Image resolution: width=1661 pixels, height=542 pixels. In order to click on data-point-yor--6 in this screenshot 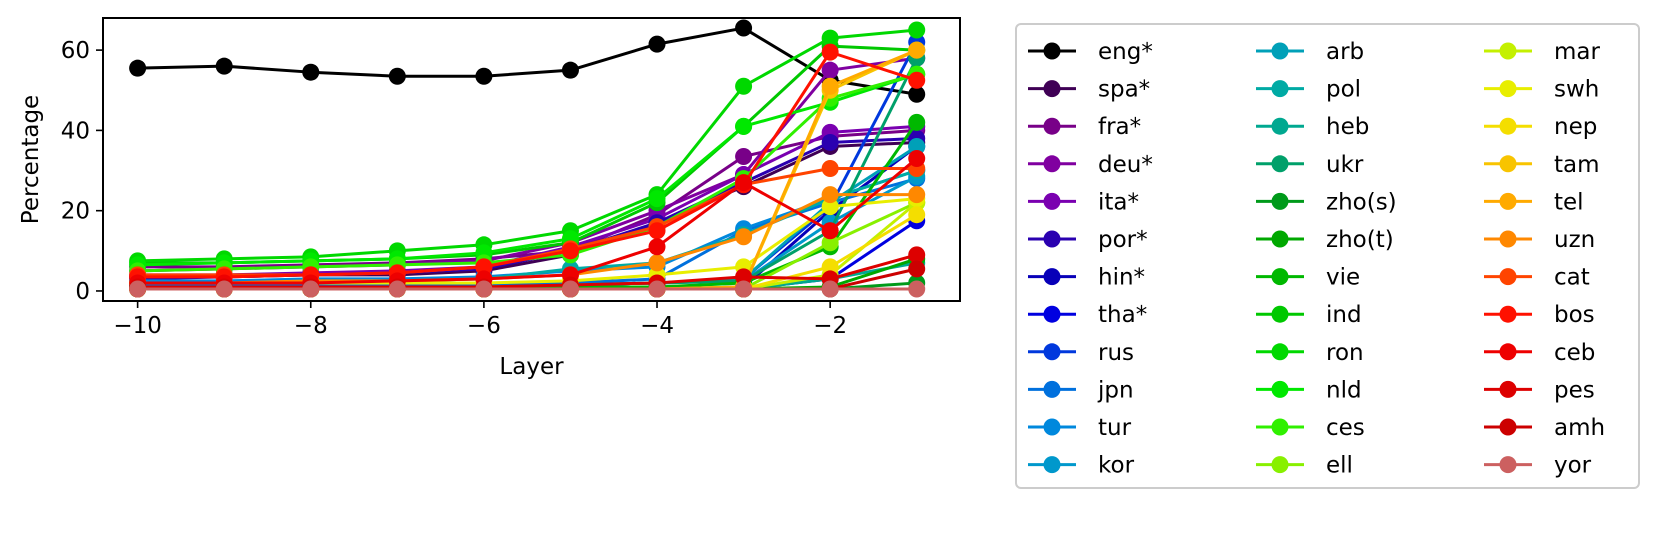, I will do `click(484, 289)`.